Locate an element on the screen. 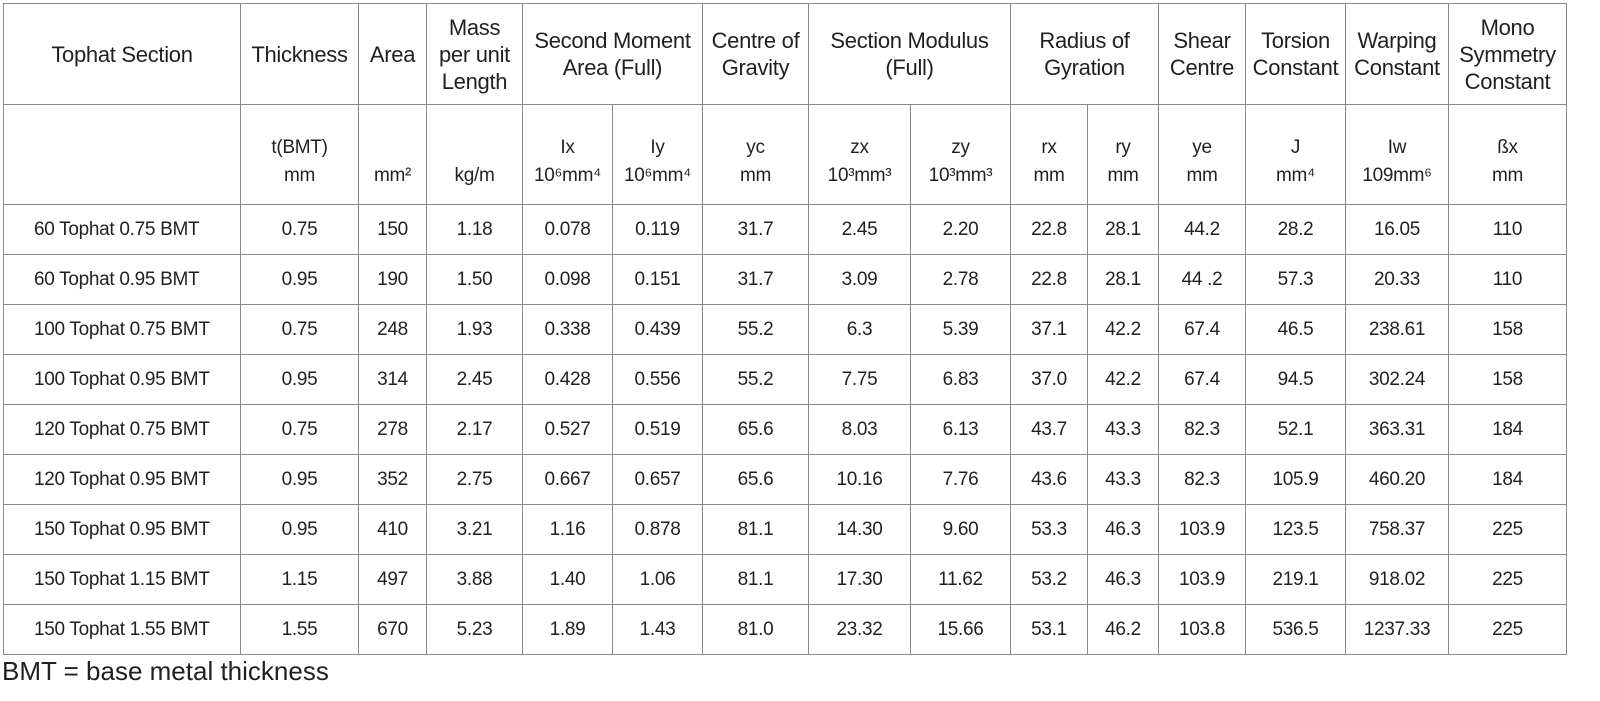 This screenshot has height=701, width=1600. section-name: 60 Tophat 0.75 BMT is located at coordinates (122, 229).